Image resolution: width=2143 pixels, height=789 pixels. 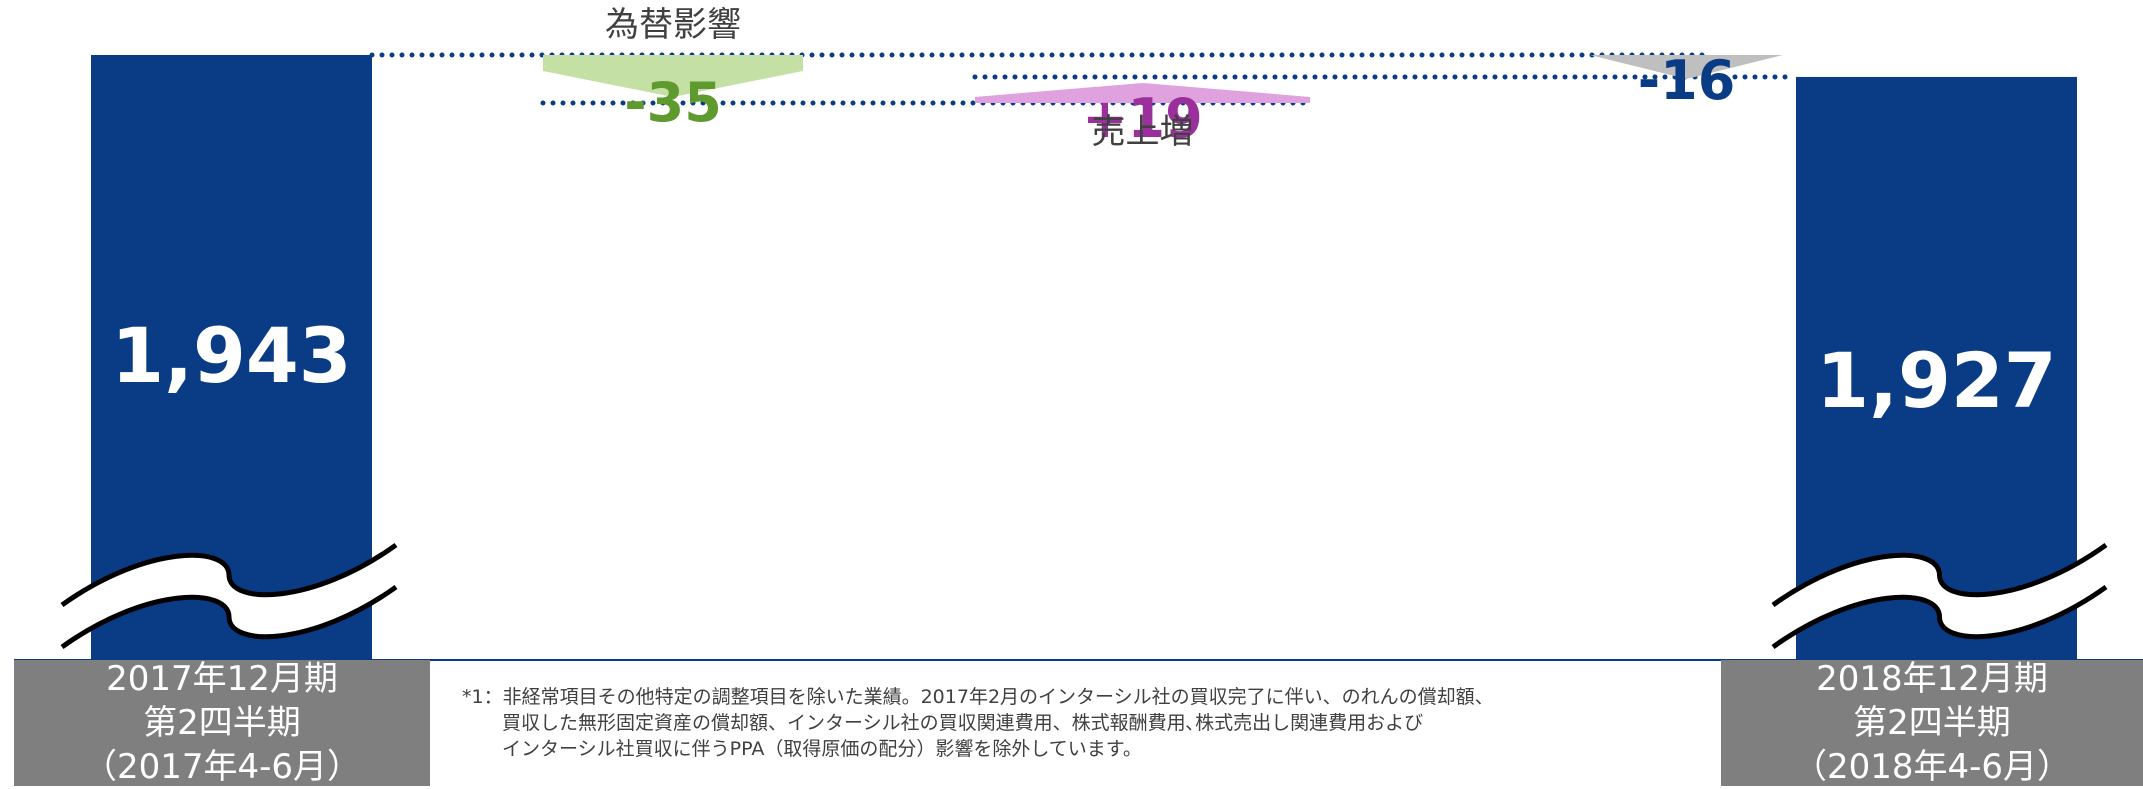 I want to click on period-label-start-line-3: （2017年4-6月）, so click(x=222, y=767).